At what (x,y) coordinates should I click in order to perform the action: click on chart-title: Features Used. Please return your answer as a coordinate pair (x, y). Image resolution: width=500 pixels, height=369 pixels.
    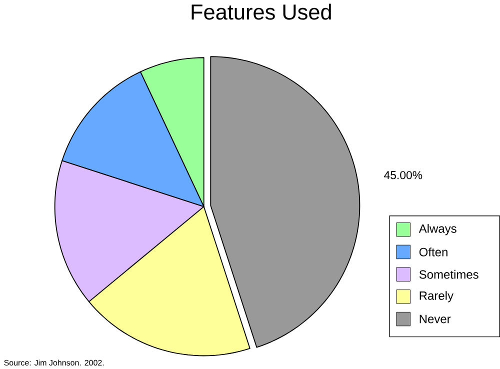
    Looking at the image, I should click on (261, 12).